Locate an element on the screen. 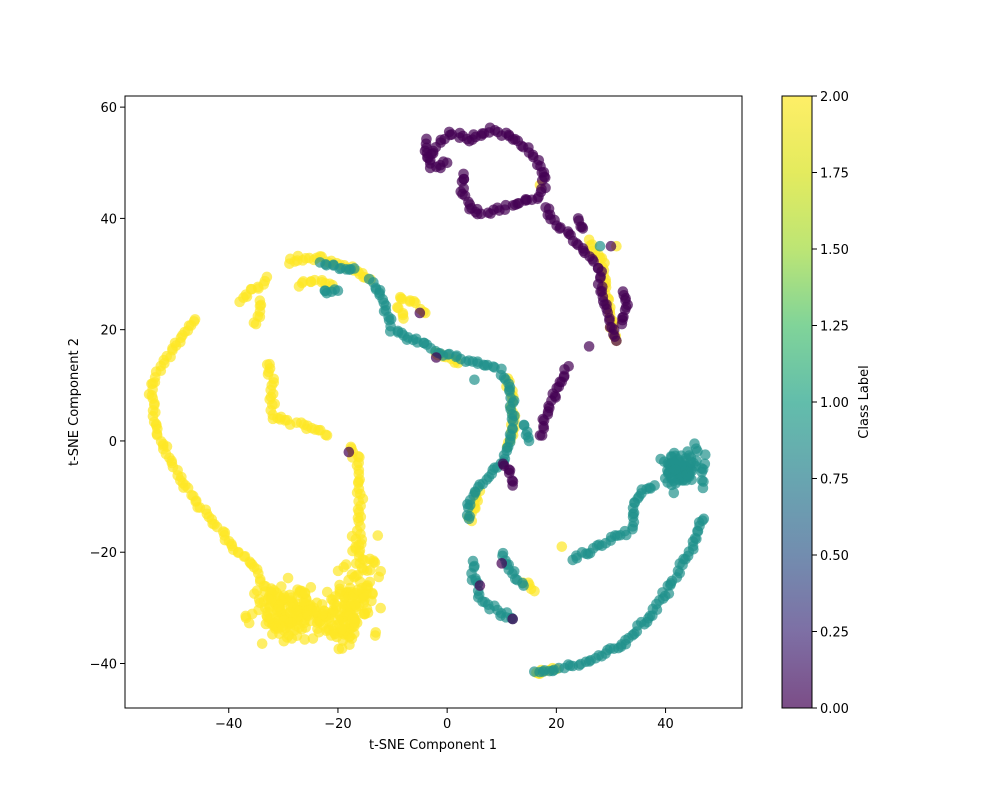 This screenshot has height=797, width=997. y-tick-label: 20 is located at coordinates (108, 331).